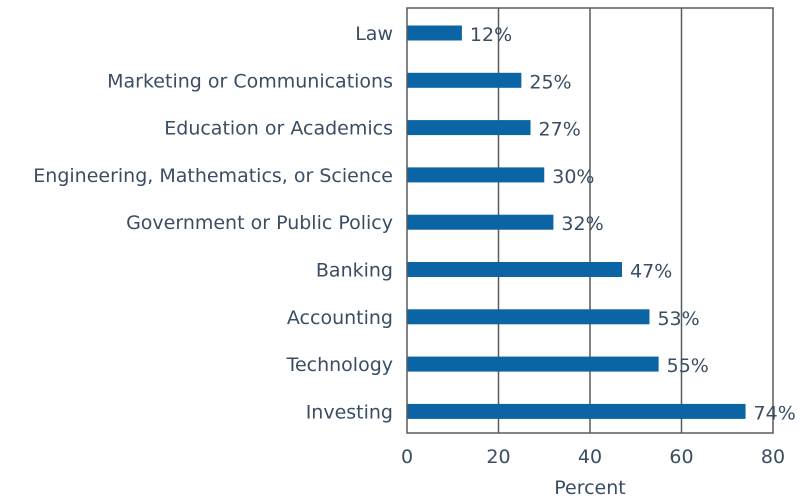 The image size is (800, 502). Describe the element at coordinates (498, 457) in the screenshot. I see `x-tick-label: 20` at that location.